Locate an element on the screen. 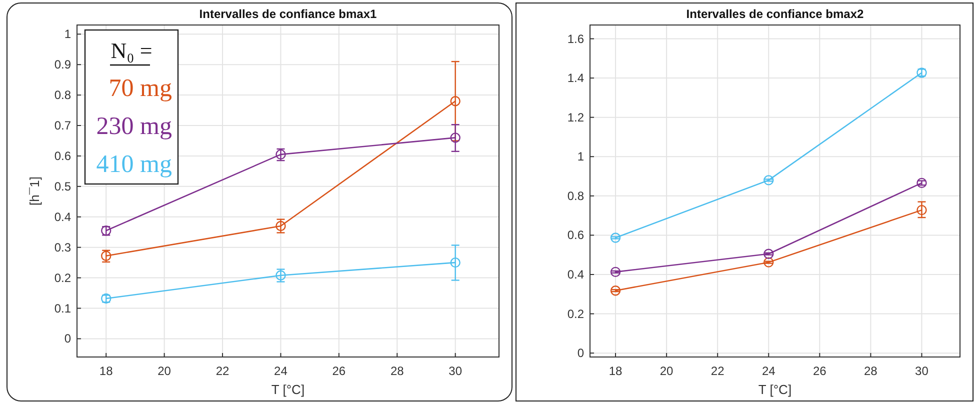 The width and height of the screenshot is (974, 403). y-tick-label: 0.1 is located at coordinates (63, 308).